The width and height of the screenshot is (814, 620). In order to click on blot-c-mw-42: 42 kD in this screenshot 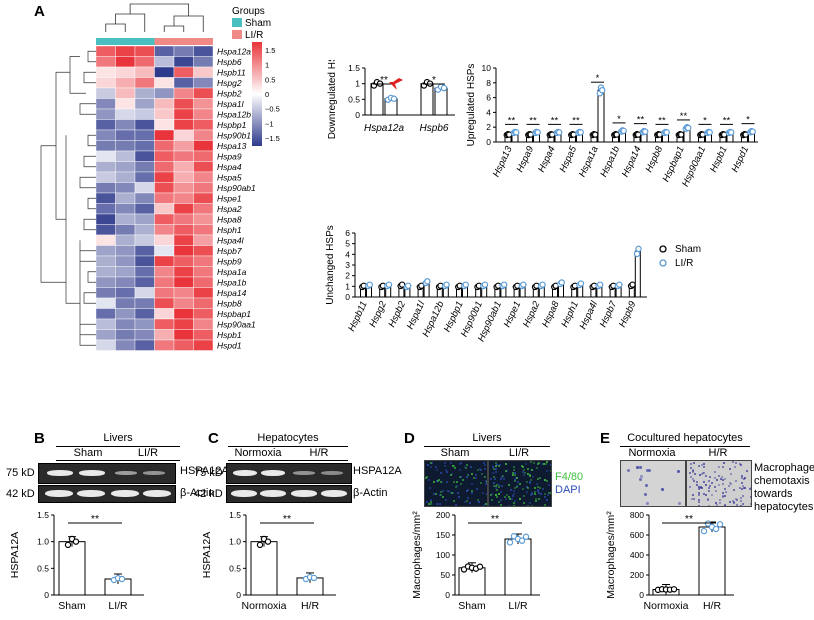, I will do `click(208, 494)`.